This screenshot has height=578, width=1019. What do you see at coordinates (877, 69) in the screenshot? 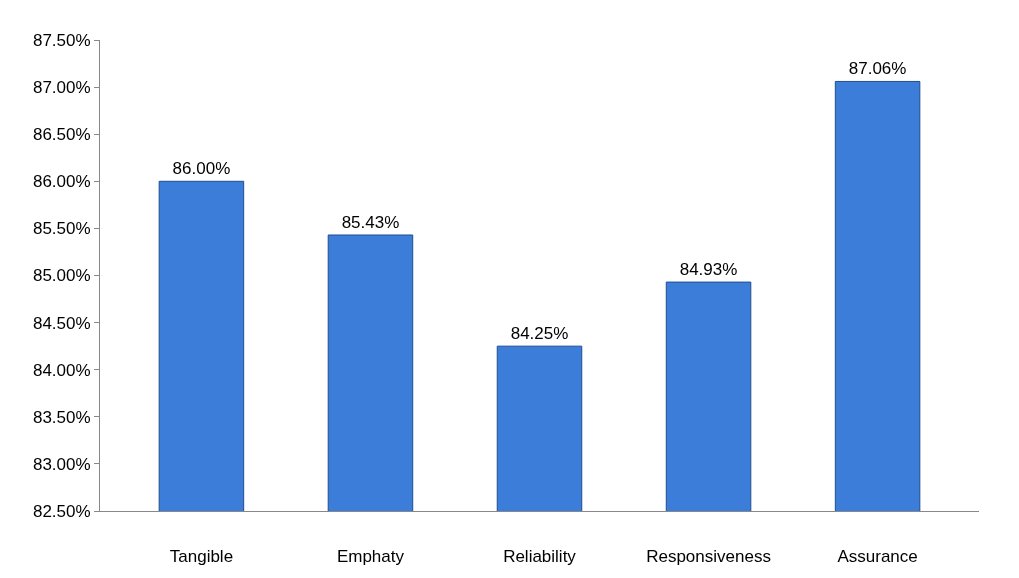
I see `data-label: 87.06%` at bounding box center [877, 69].